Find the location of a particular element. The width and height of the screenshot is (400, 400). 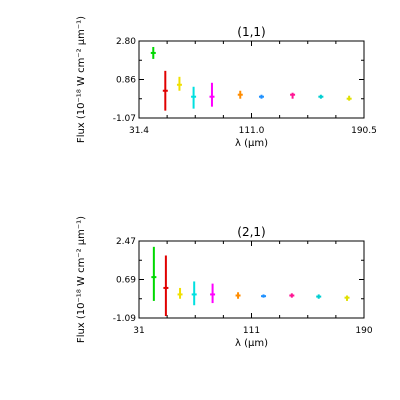

panel-2-y-tick-label: -1.09 is located at coordinates (125, 319).